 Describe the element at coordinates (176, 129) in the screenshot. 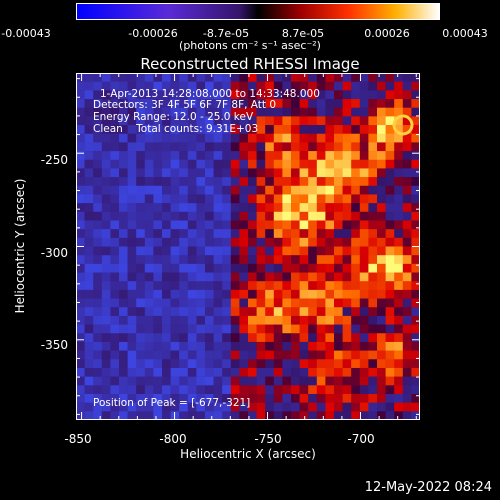

I see `annotation-counts: Clean Total counts: 9.31E+03` at that location.